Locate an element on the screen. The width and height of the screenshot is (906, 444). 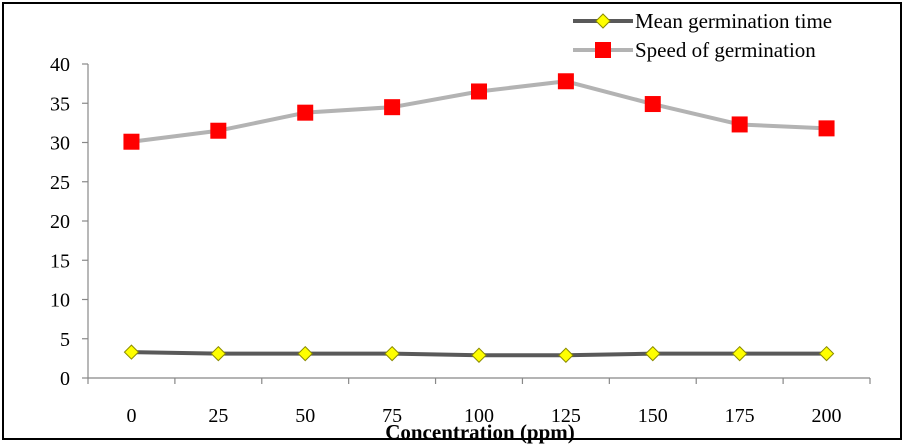
x-tick-label: 150 is located at coordinates (653, 416).